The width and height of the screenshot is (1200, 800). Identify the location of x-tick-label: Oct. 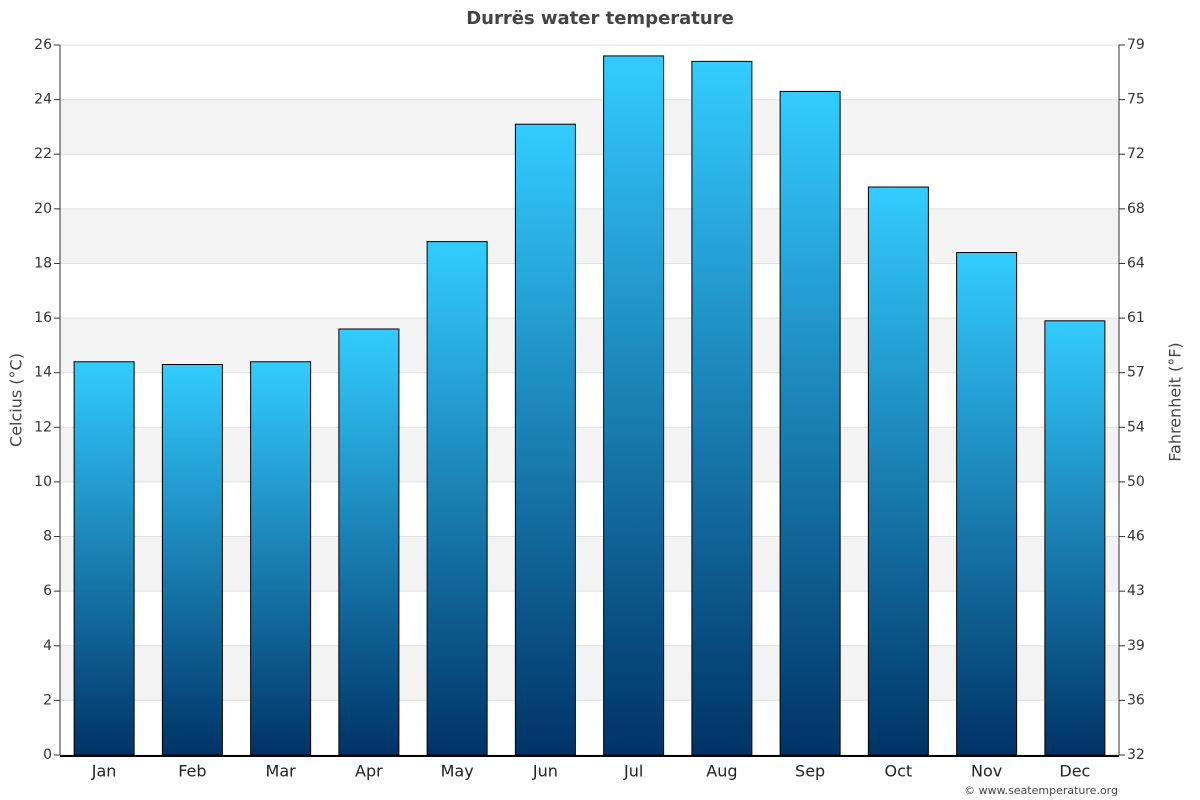
(899, 771).